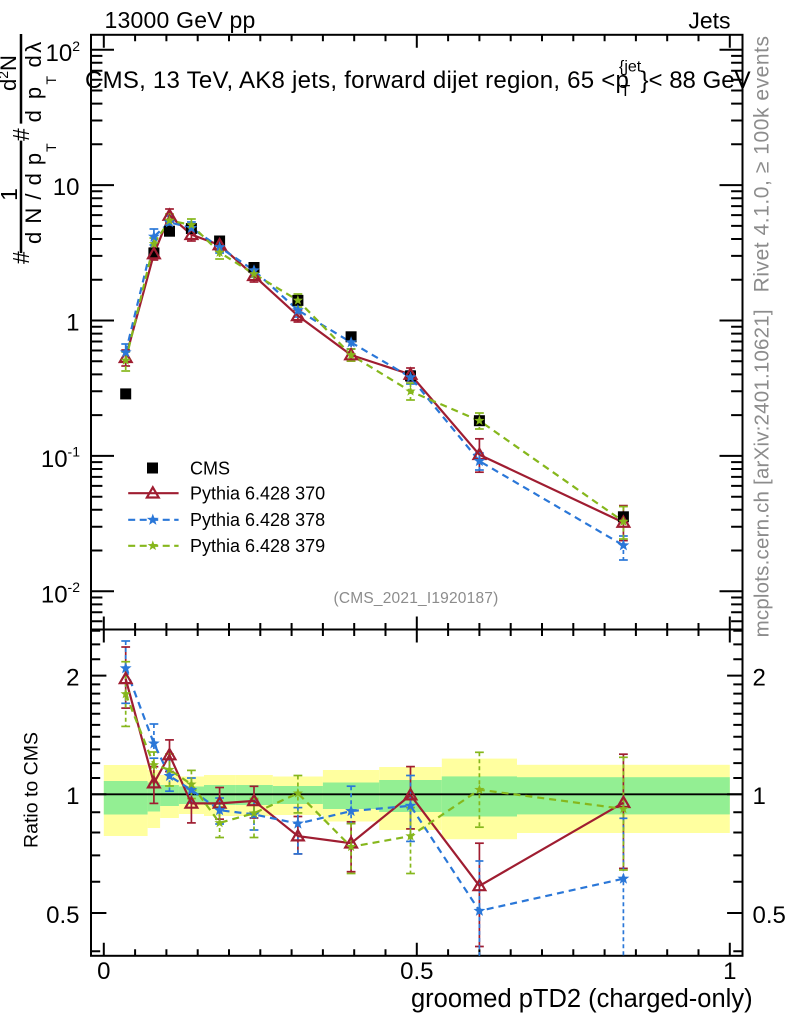 The height and width of the screenshot is (1029, 786). I want to click on svg-text: 0, so click(103, 971).